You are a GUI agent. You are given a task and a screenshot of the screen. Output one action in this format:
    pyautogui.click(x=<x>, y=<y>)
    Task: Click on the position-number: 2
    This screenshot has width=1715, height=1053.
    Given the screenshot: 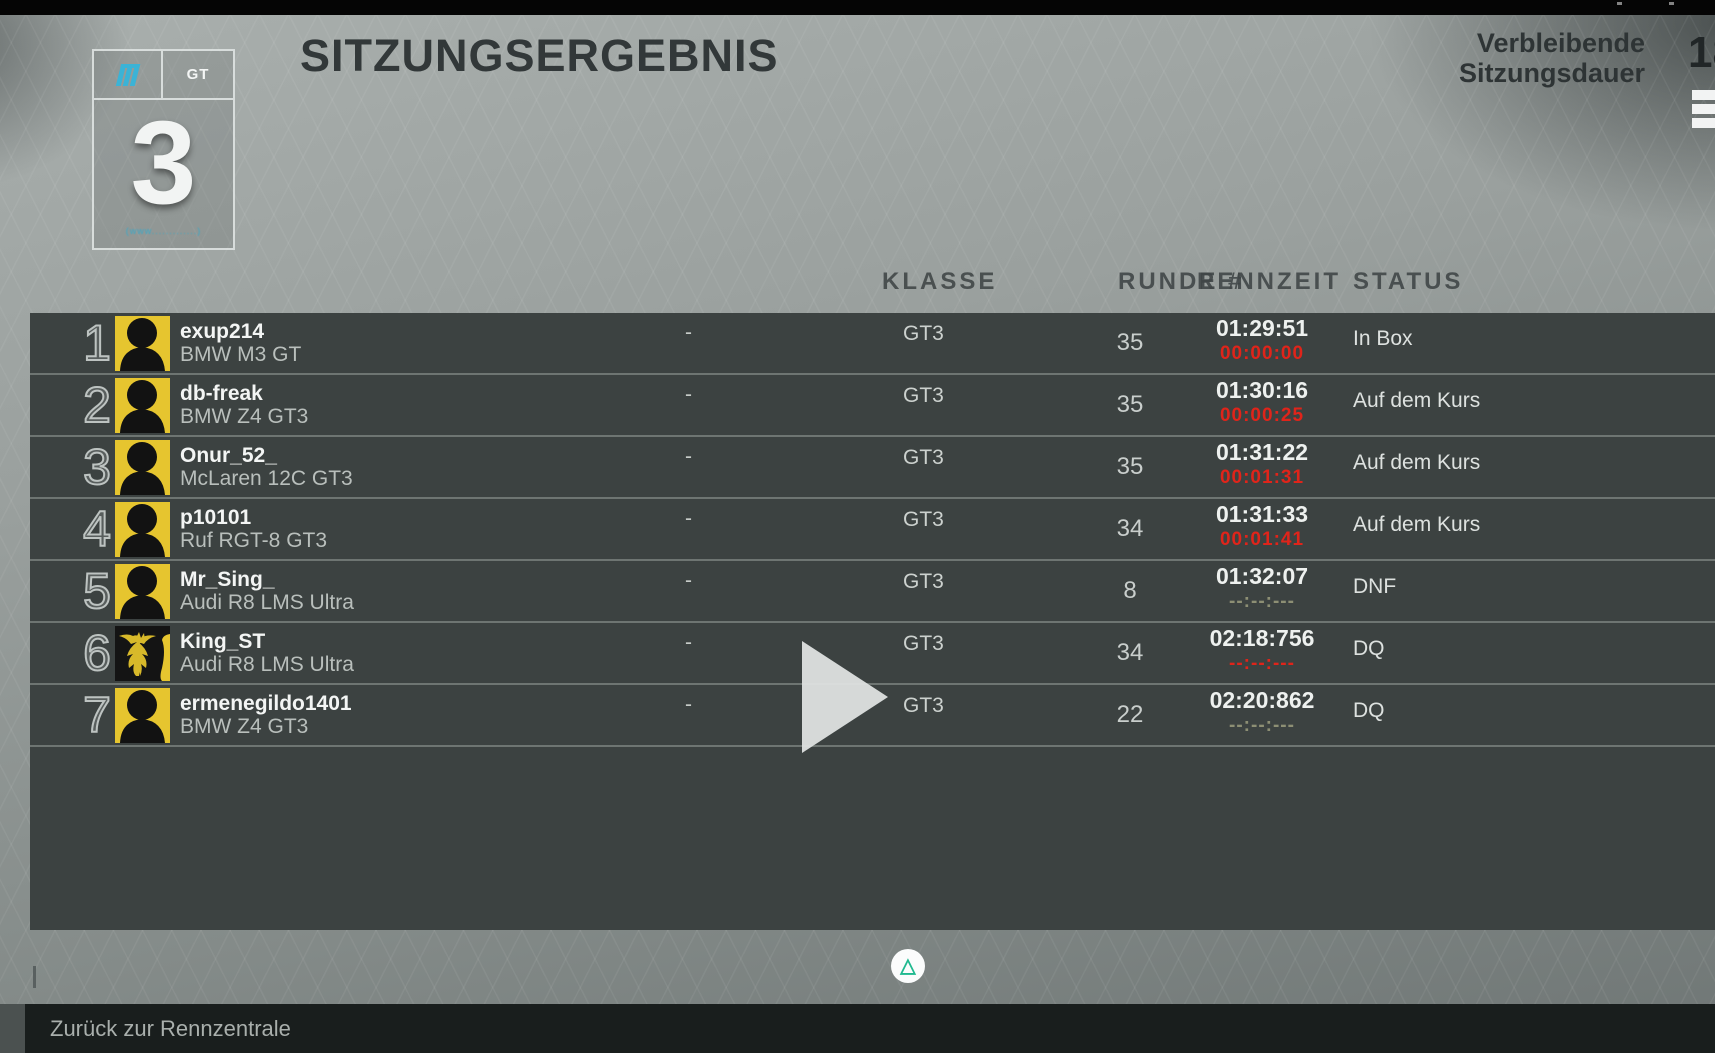 What is the action you would take?
    pyautogui.click(x=97, y=405)
    